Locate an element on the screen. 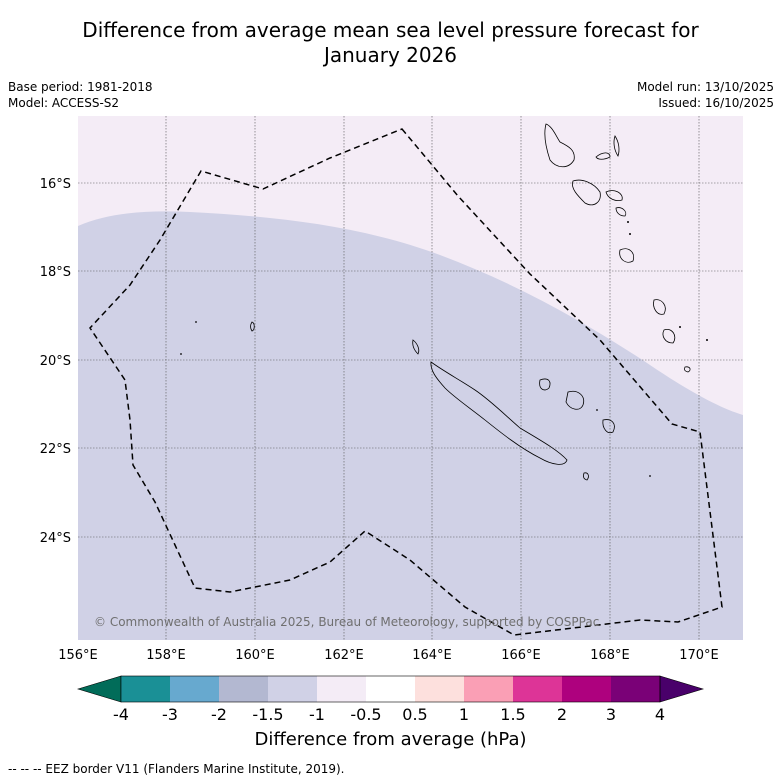  lat-label-22: 22°S is located at coordinates (55, 449).